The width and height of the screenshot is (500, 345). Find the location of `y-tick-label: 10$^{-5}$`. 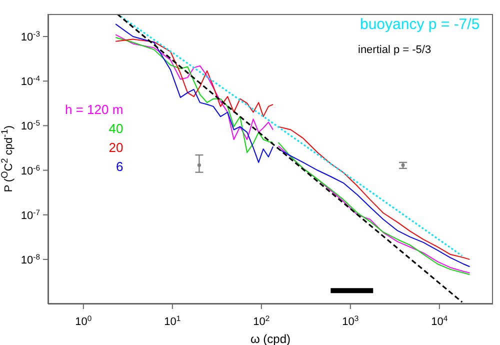

y-tick-label: 10$^{-5}$ is located at coordinates (30, 125).